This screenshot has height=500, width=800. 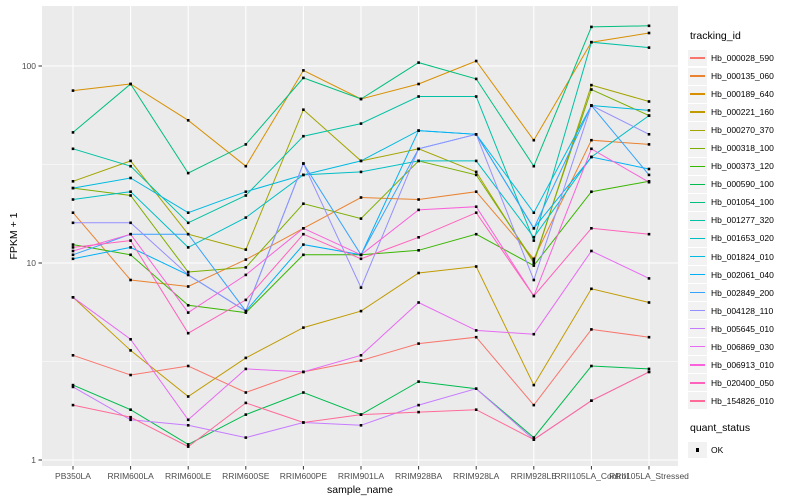 What do you see at coordinates (246, 476) in the screenshot?
I see `x-tick-label: RRIM600SE` at bounding box center [246, 476].